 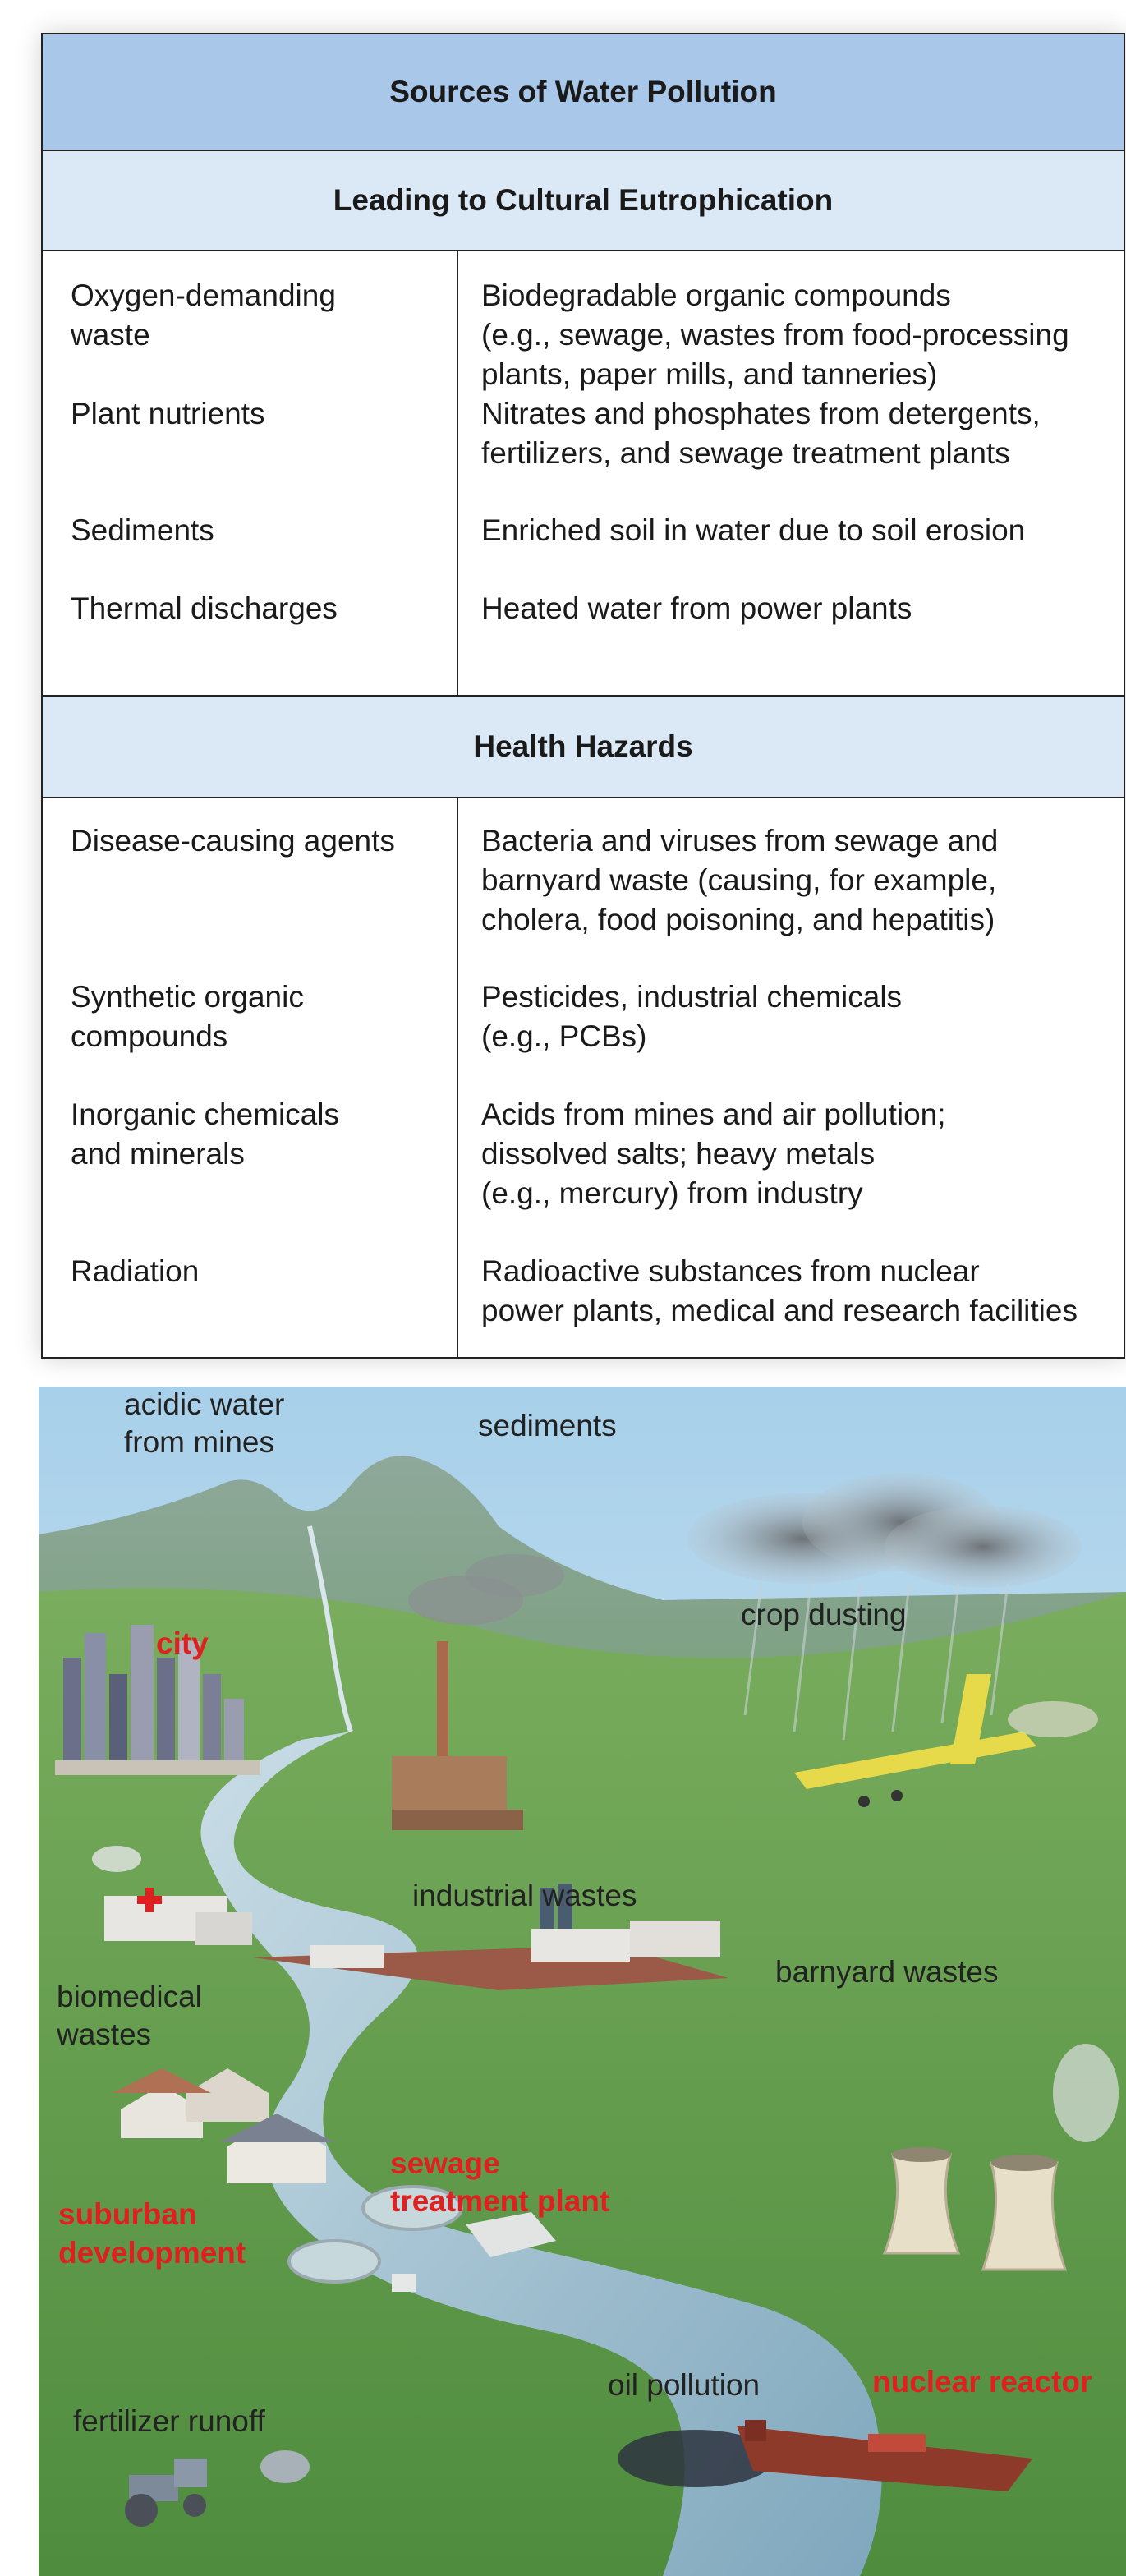 What do you see at coordinates (204, 1404) in the screenshot?
I see `label-acidic-water-line1: acidic water` at bounding box center [204, 1404].